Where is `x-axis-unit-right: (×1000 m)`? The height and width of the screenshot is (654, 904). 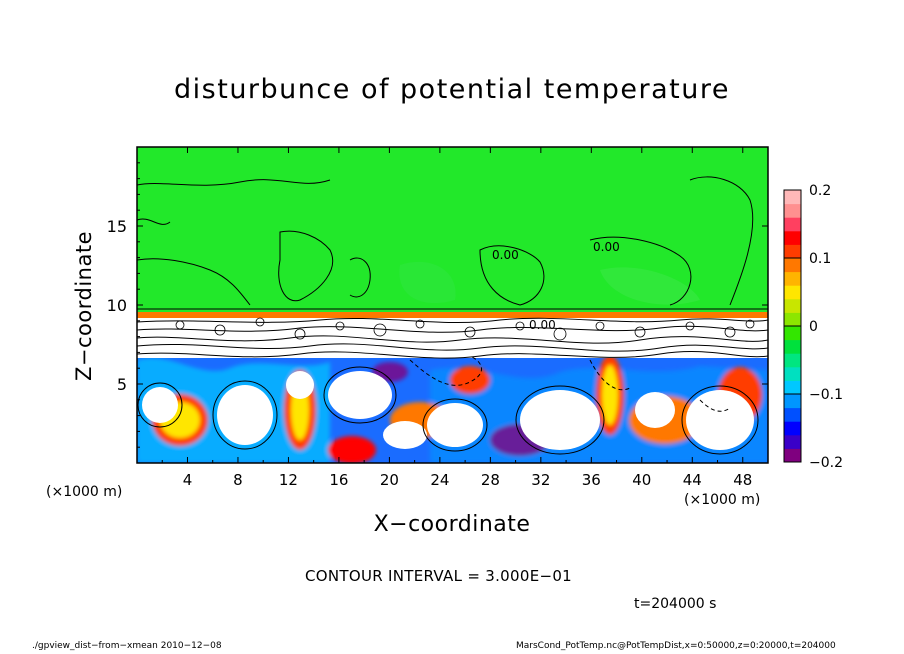
x-axis-unit-right: (×1000 m) is located at coordinates (722, 500).